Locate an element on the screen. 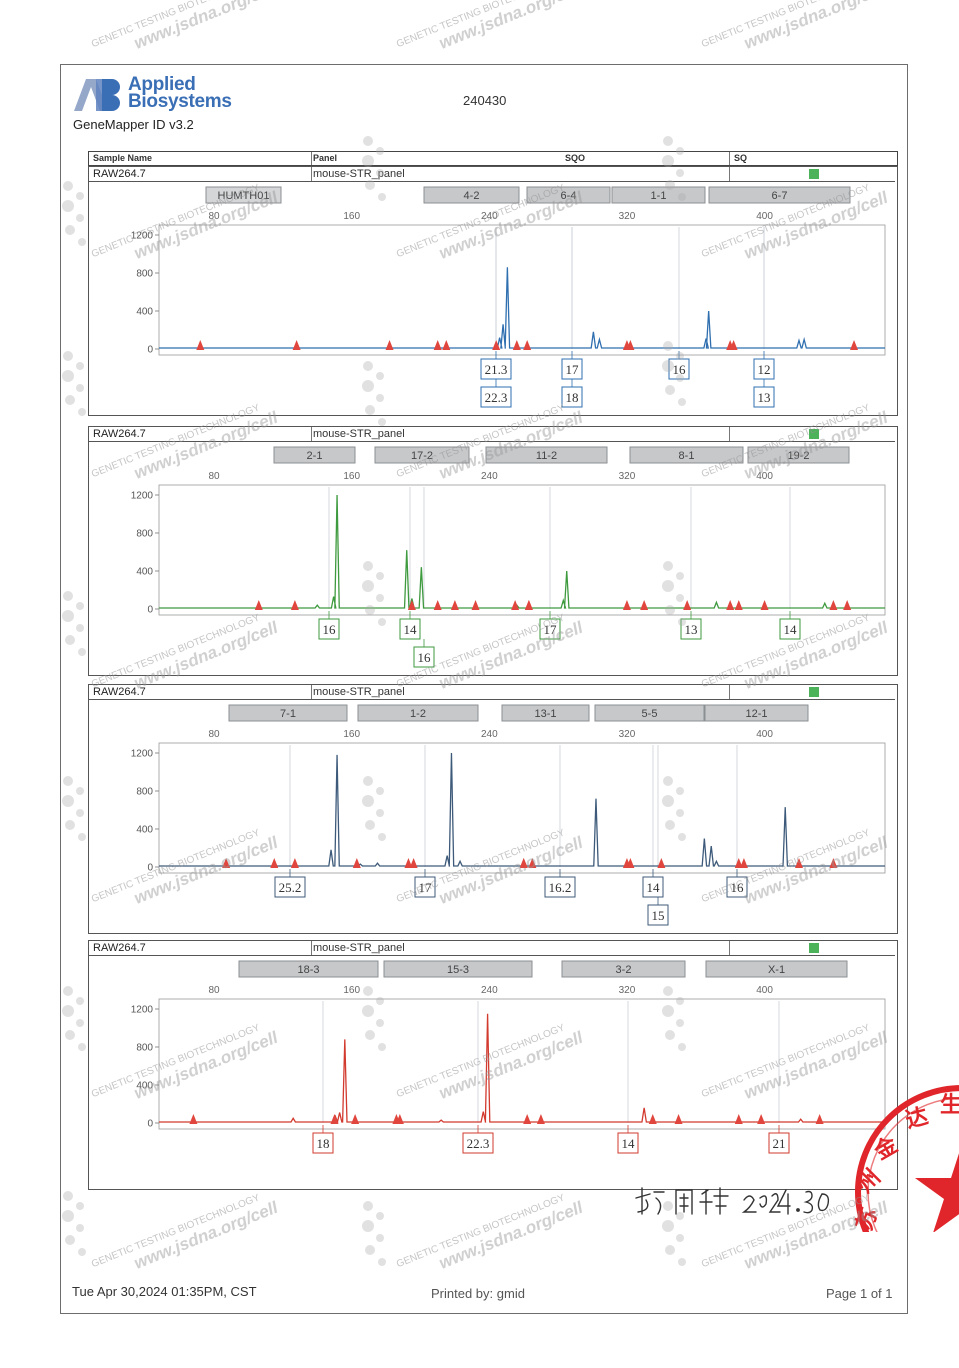 The width and height of the screenshot is (959, 1368). y-tick-label: 1200 is located at coordinates (142, 754).